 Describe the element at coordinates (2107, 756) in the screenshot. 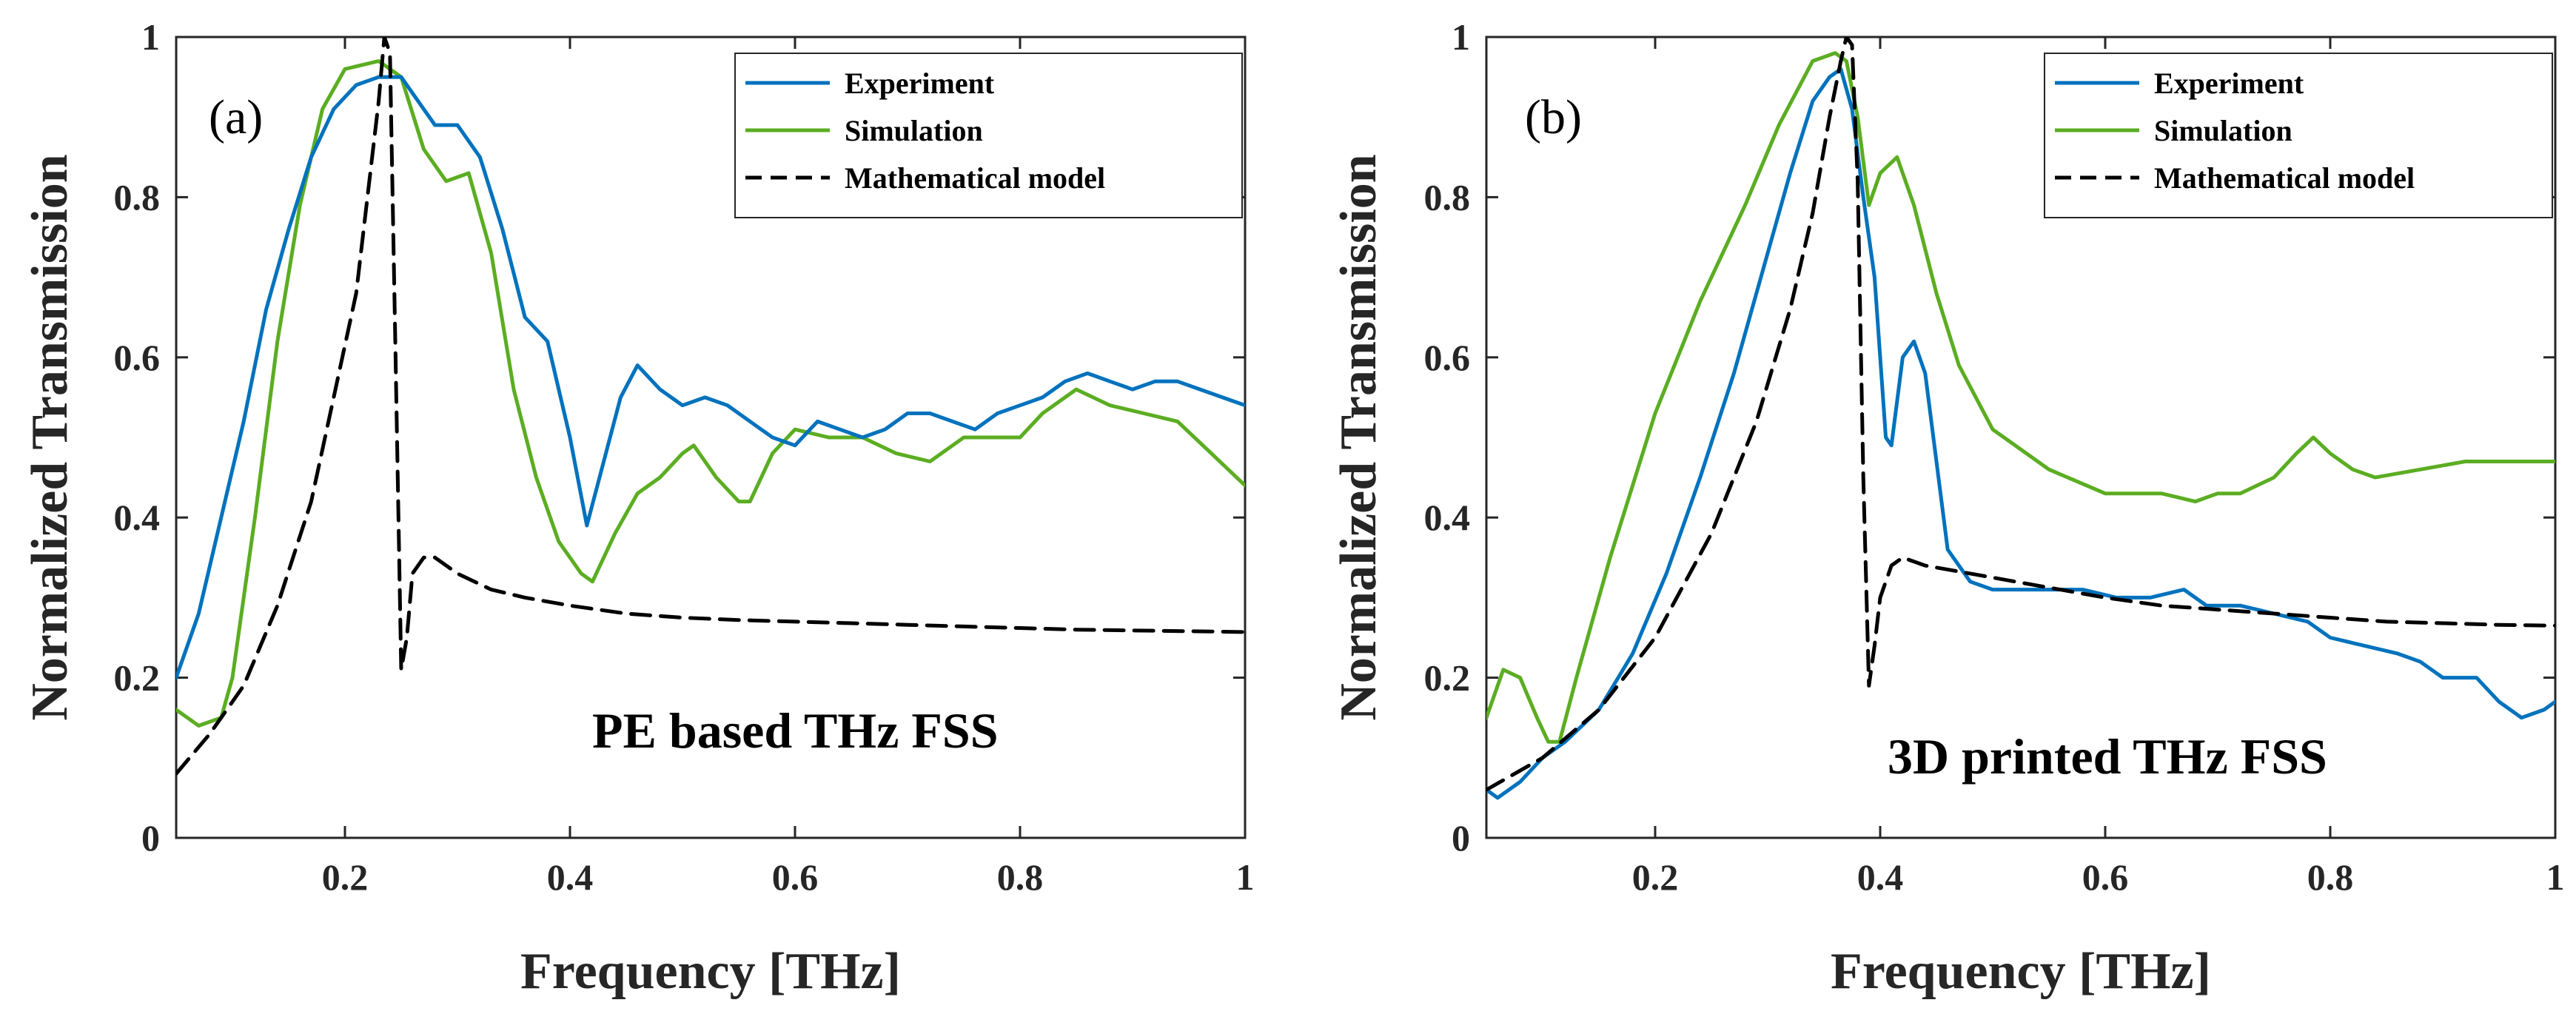

I see `chart-annotation: 3D printed THz FSS` at that location.